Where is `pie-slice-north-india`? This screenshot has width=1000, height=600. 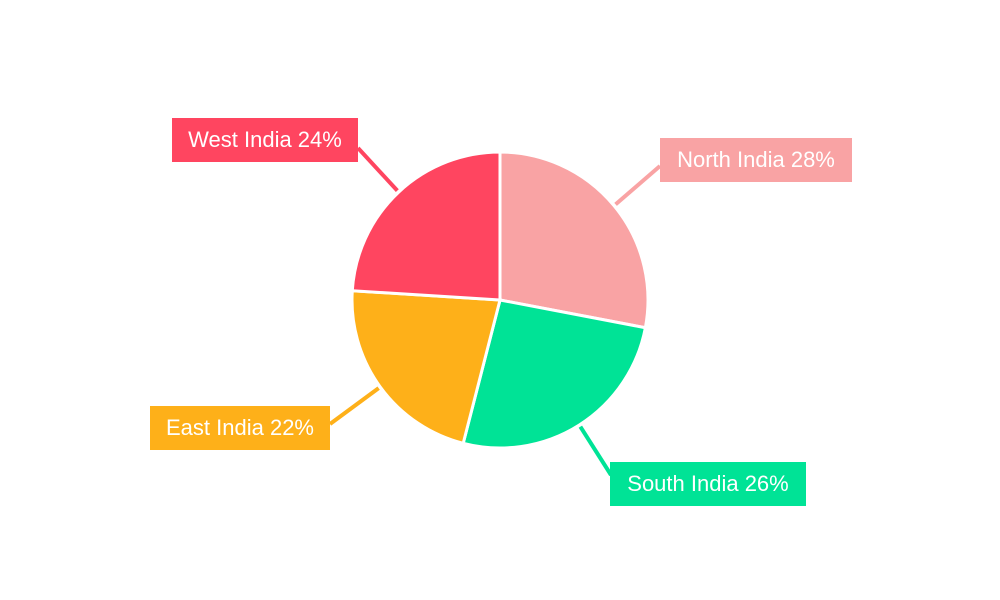
pie-slice-north-india is located at coordinates (574, 240).